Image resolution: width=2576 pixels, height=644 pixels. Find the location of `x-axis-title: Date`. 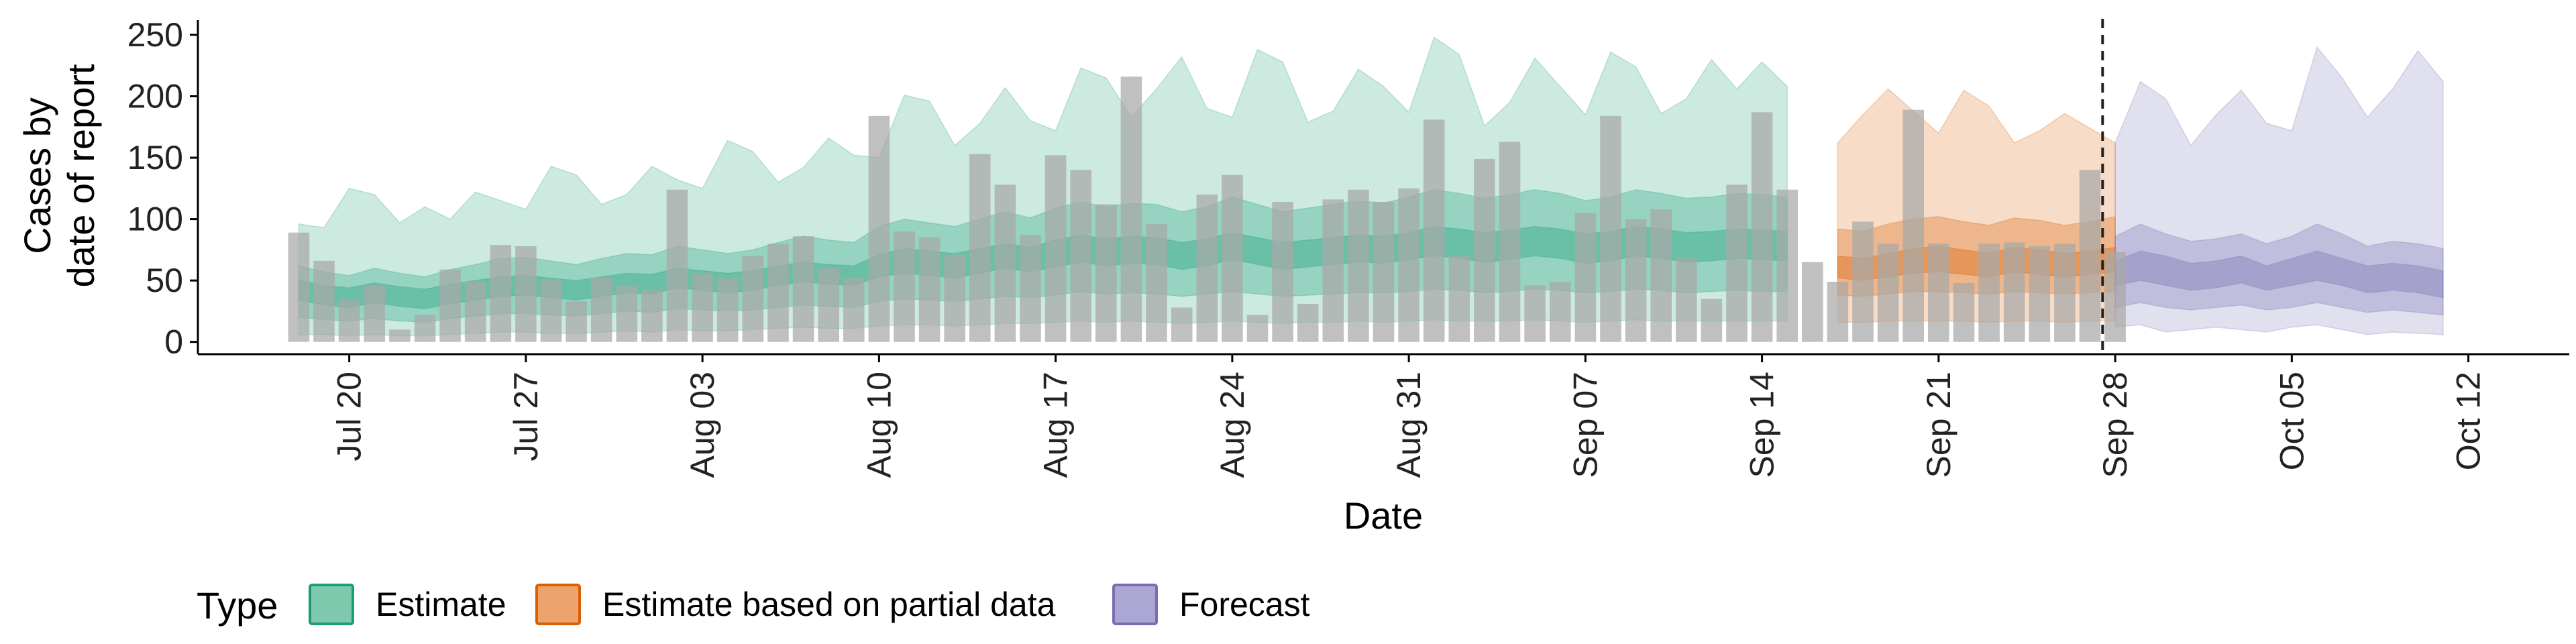

x-axis-title: Date is located at coordinates (1383, 515).